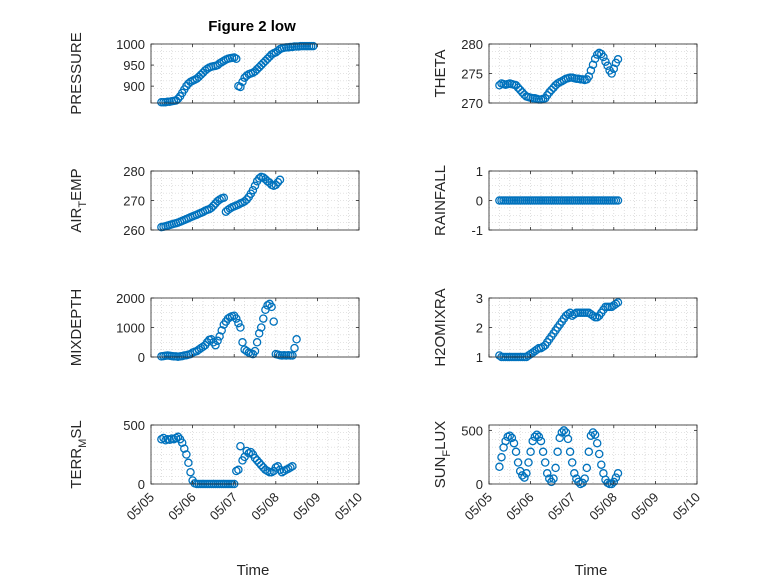  I want to click on y-tick-label: 1, so click(479, 171).